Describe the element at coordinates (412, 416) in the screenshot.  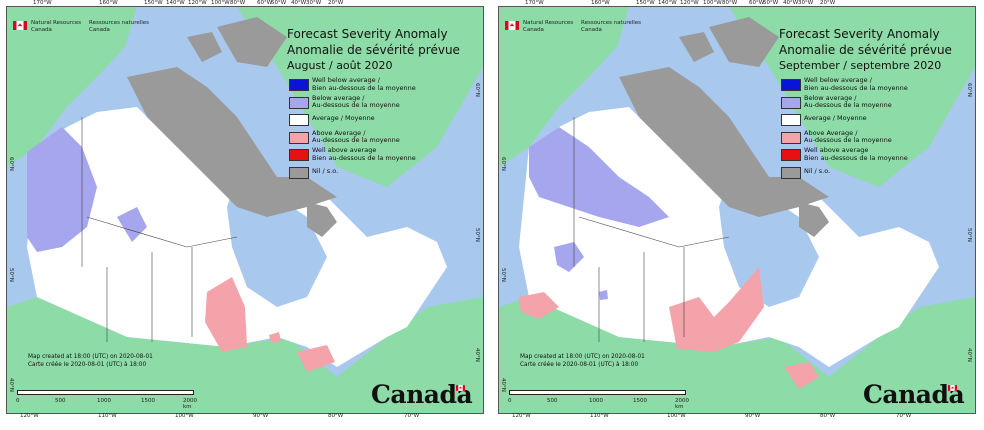
I see `longitude-label: 70°W` at that location.